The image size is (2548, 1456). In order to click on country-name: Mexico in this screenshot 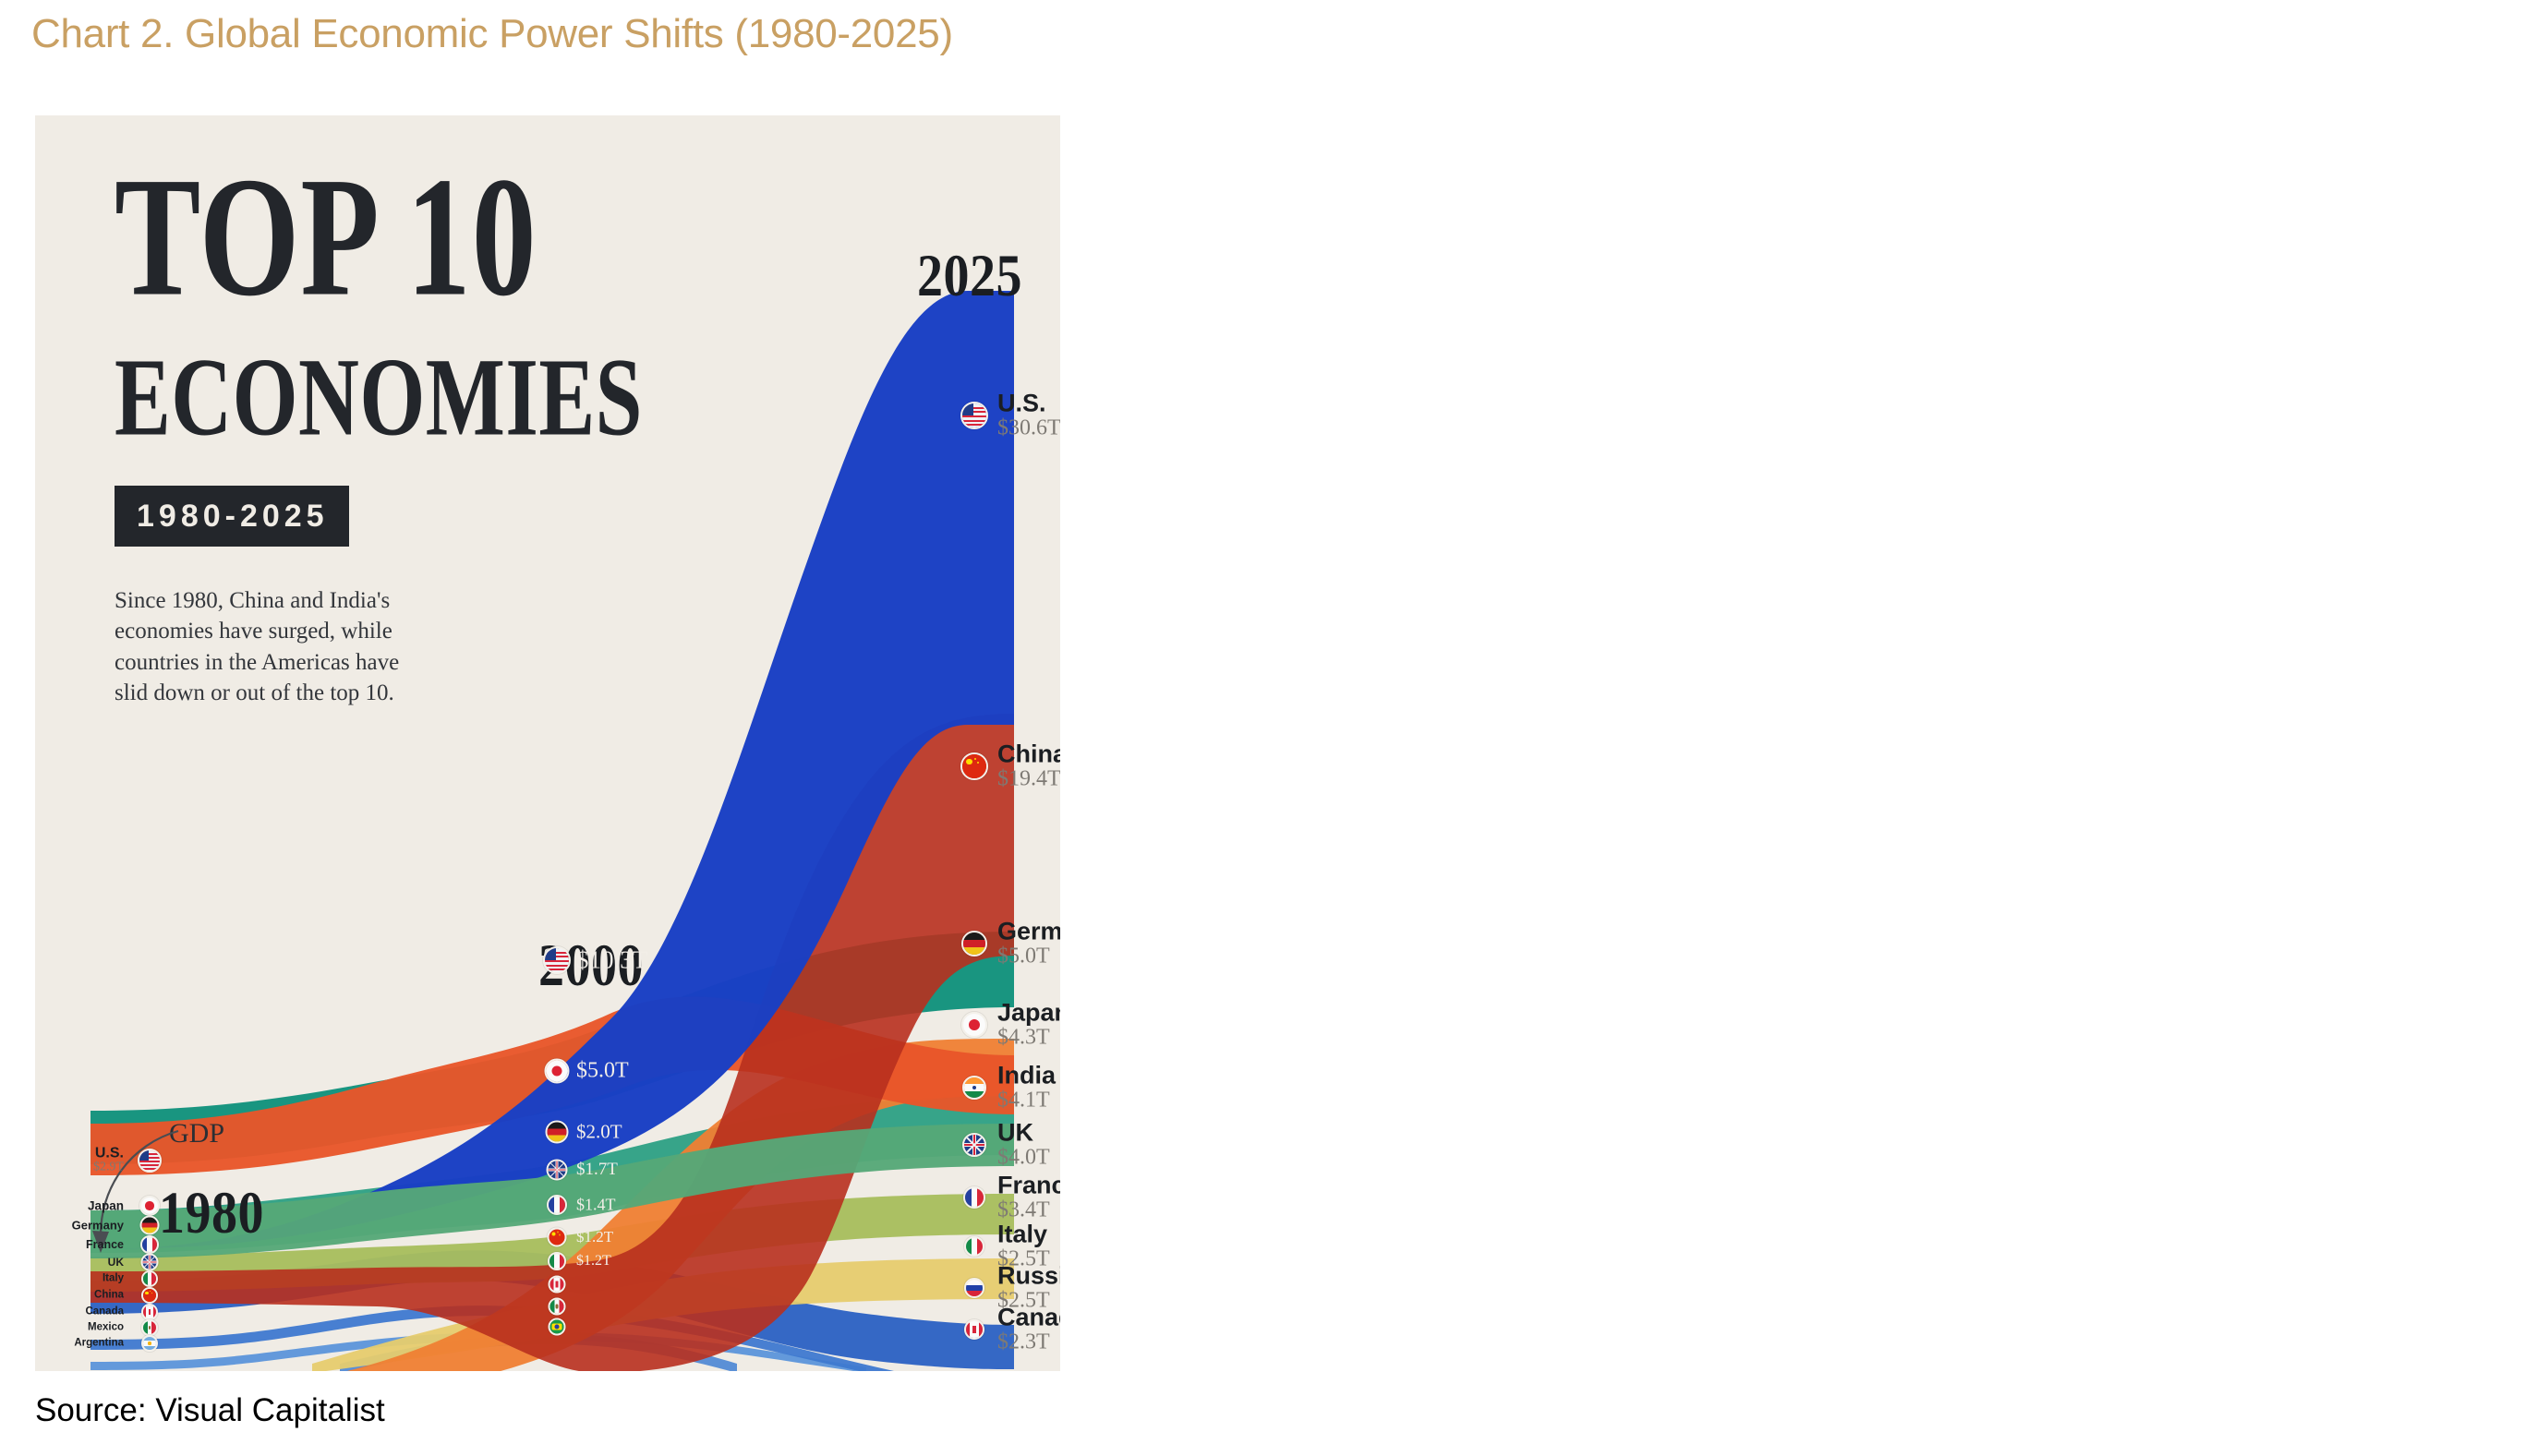, I will do `click(106, 1327)`.